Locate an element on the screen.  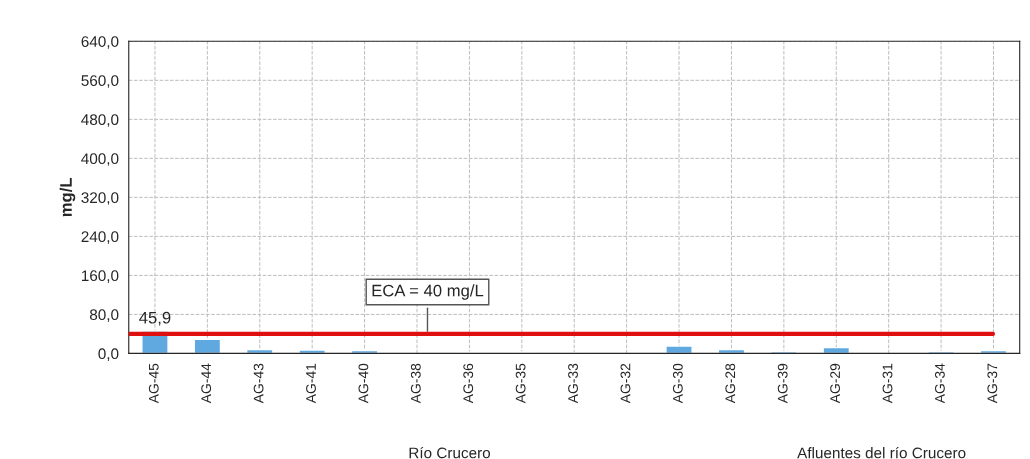
y-tick-label: 560,0 is located at coordinates (100, 81).